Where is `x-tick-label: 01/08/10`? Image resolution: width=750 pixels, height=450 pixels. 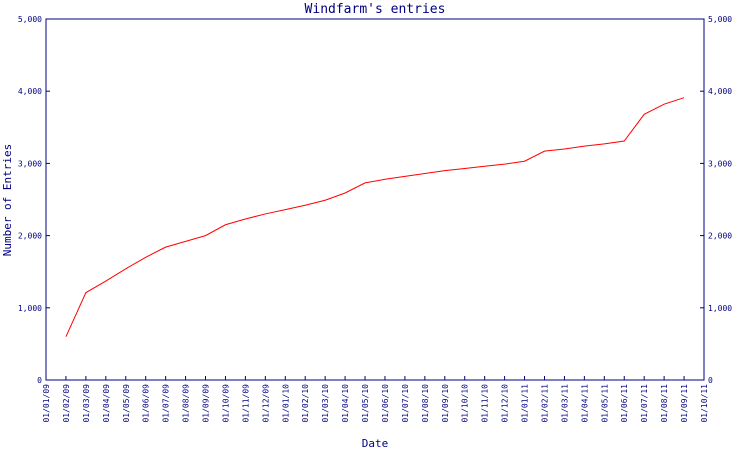
x-tick-label: 01/08/10 is located at coordinates (425, 403).